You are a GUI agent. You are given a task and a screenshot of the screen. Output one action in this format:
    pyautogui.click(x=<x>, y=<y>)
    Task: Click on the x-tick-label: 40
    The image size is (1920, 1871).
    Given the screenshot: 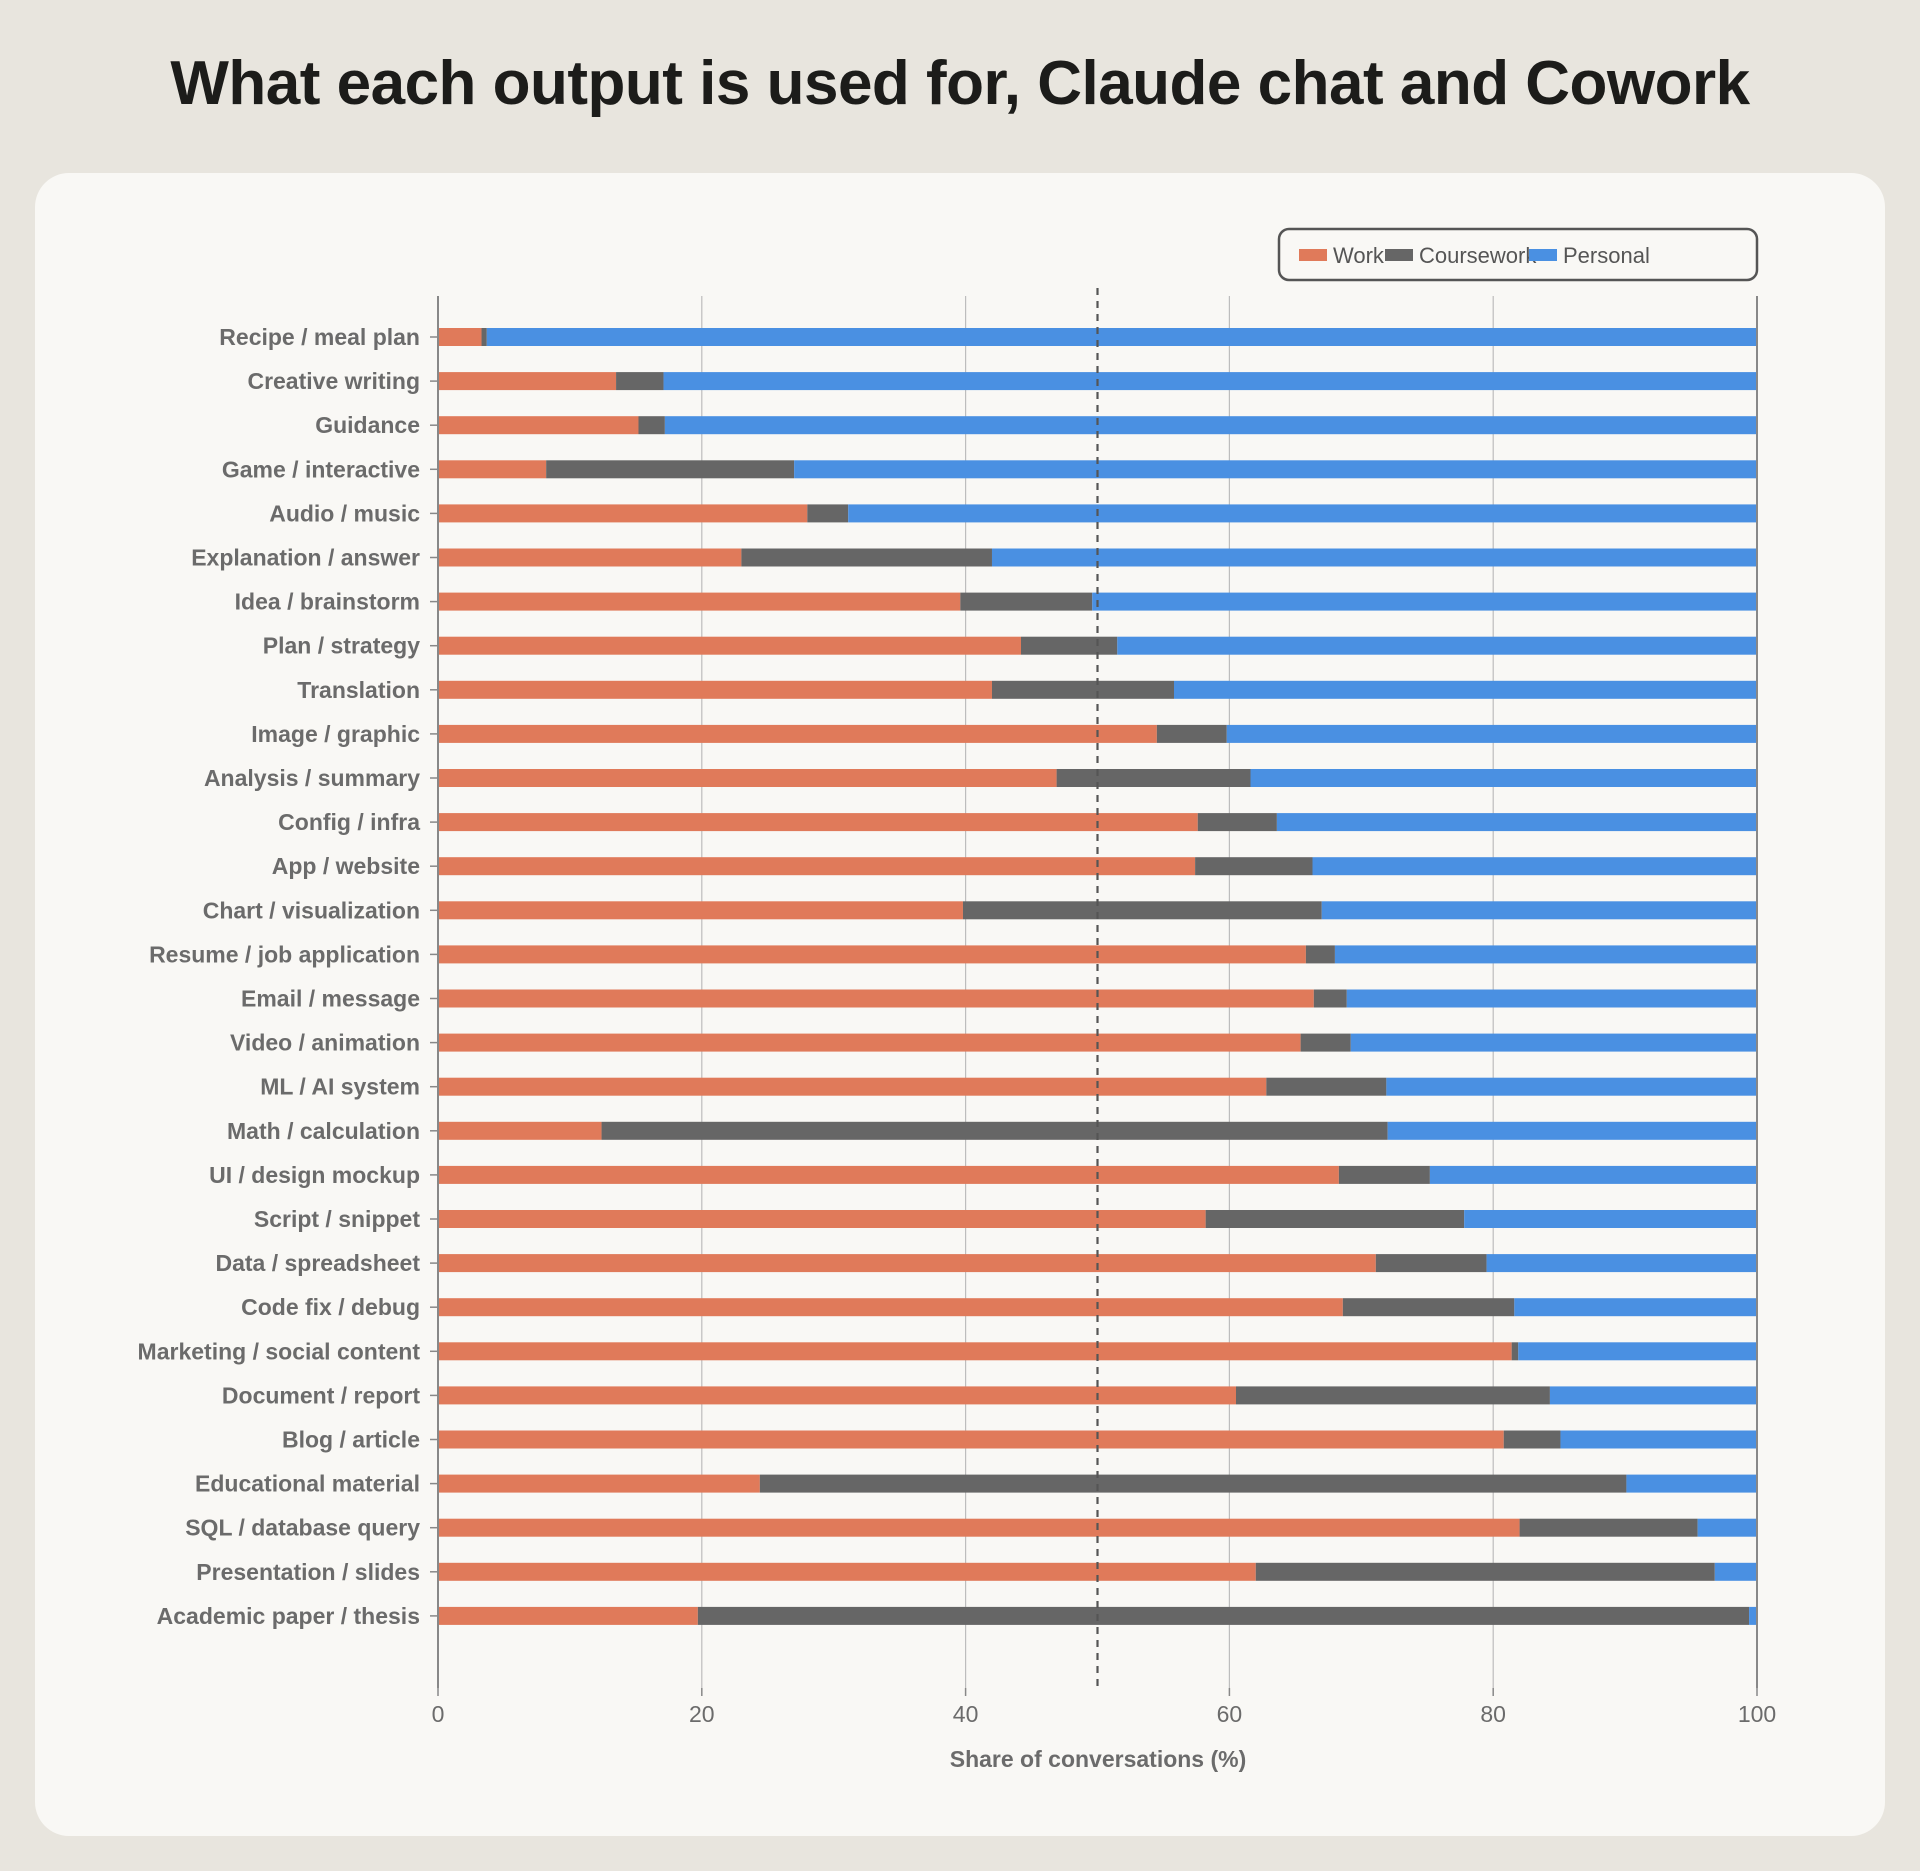 What is the action you would take?
    pyautogui.click(x=966, y=1714)
    